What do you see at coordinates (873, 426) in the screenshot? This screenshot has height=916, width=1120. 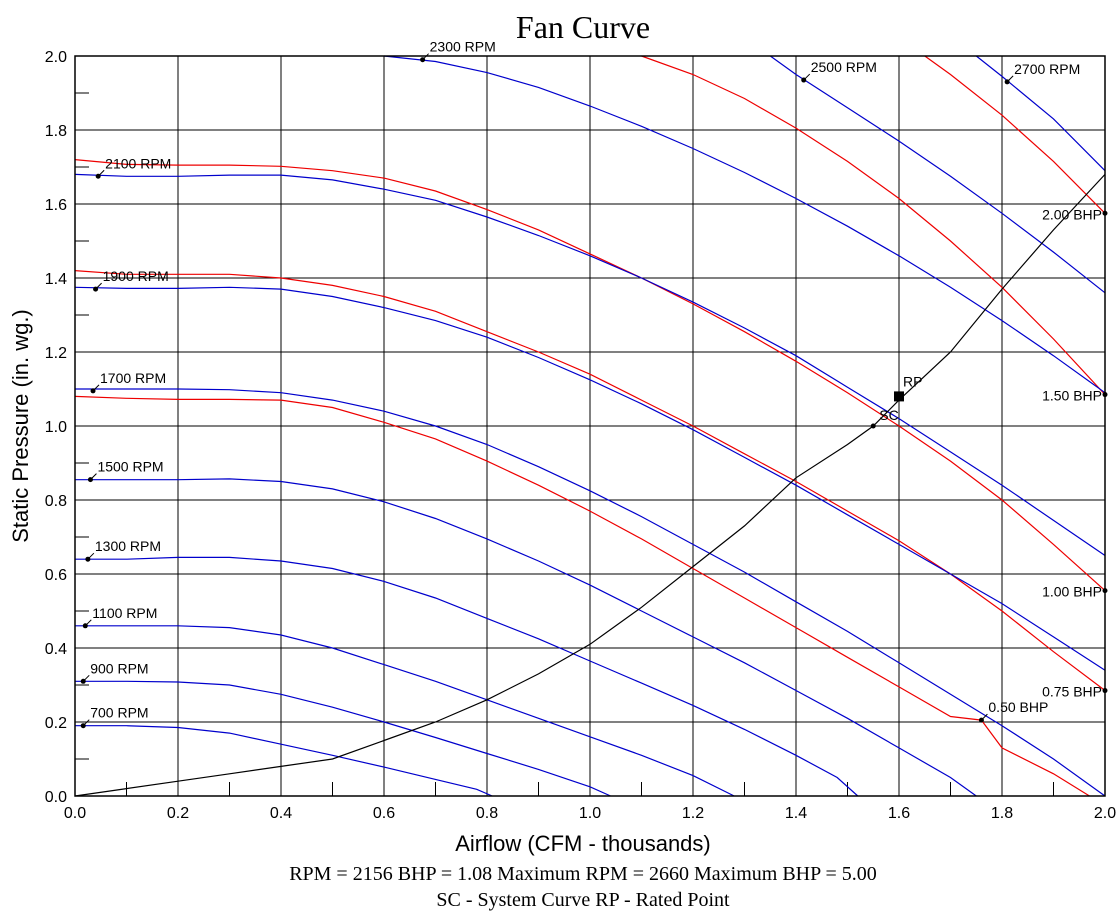 I see `system-curve-marker` at bounding box center [873, 426].